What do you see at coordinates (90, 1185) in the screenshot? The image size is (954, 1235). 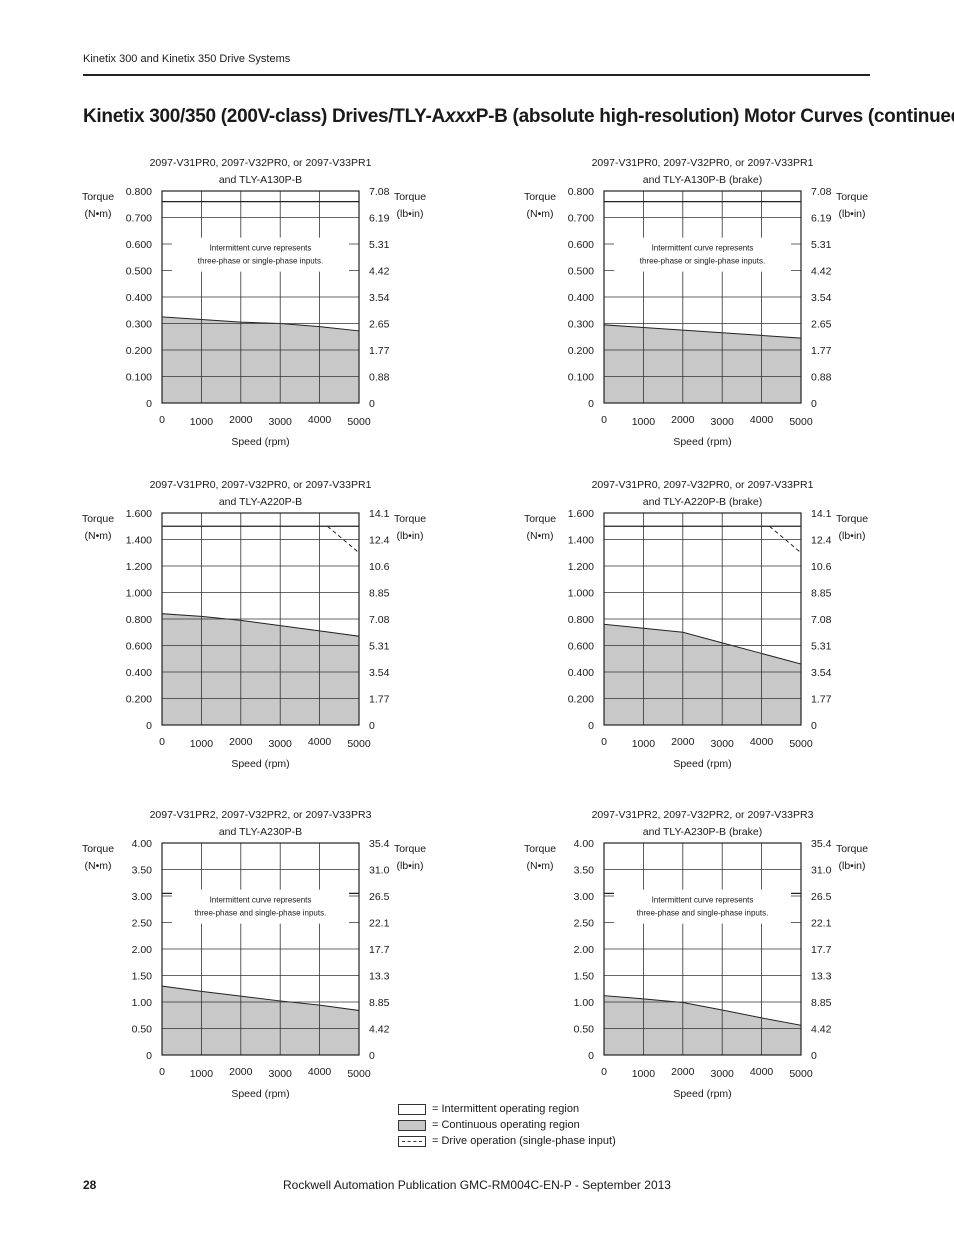 I see `page-number: 28` at bounding box center [90, 1185].